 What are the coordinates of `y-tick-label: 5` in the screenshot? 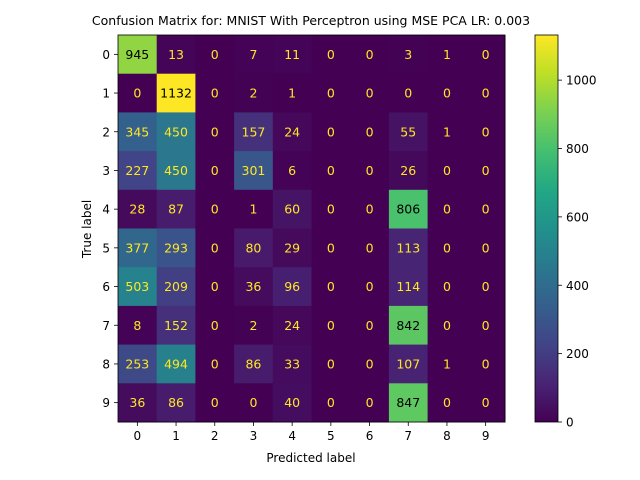 It's located at (106, 248).